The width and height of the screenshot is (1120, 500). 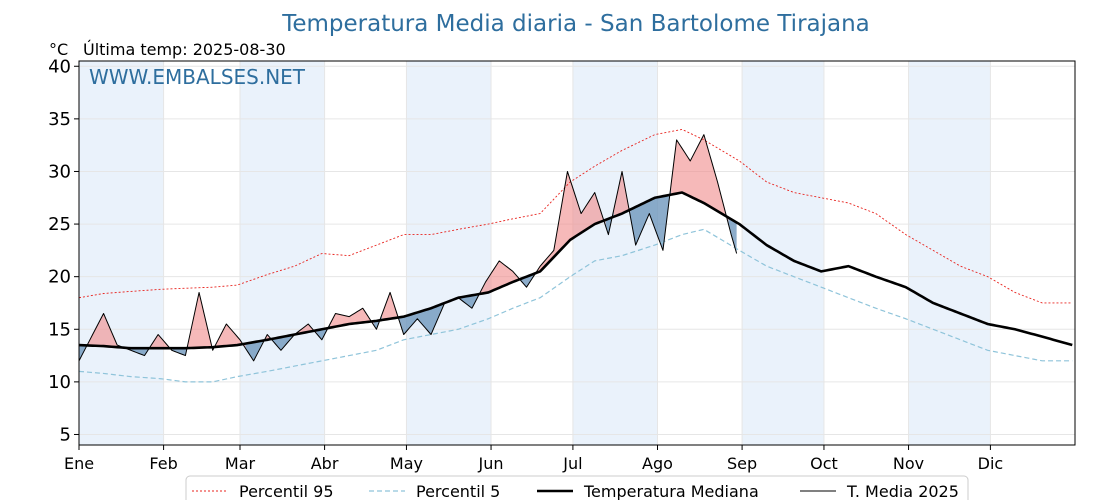 What do you see at coordinates (902, 491) in the screenshot?
I see `legend-label: T. Media 2025` at bounding box center [902, 491].